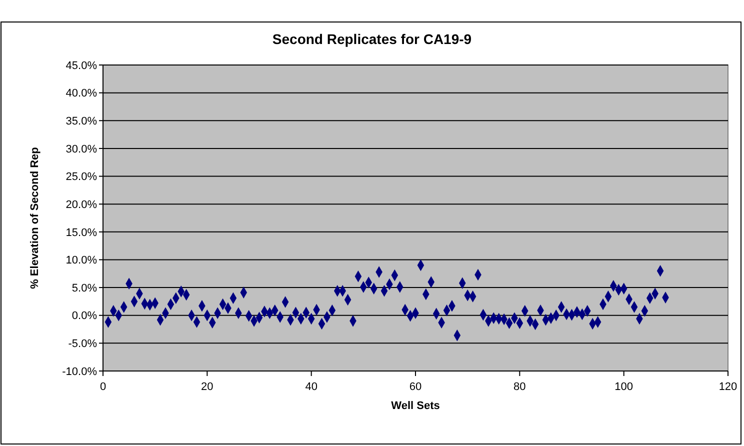 The image size is (744, 446). Describe the element at coordinates (311, 387) in the screenshot. I see `x-tick-label: 40` at that location.